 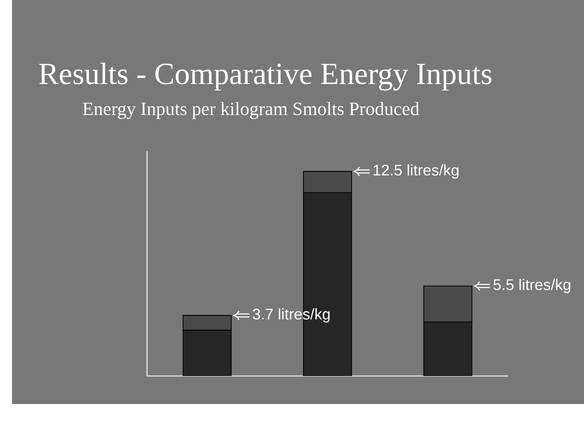 I want to click on annotation: 5.5 litres/kg, so click(x=531, y=286).